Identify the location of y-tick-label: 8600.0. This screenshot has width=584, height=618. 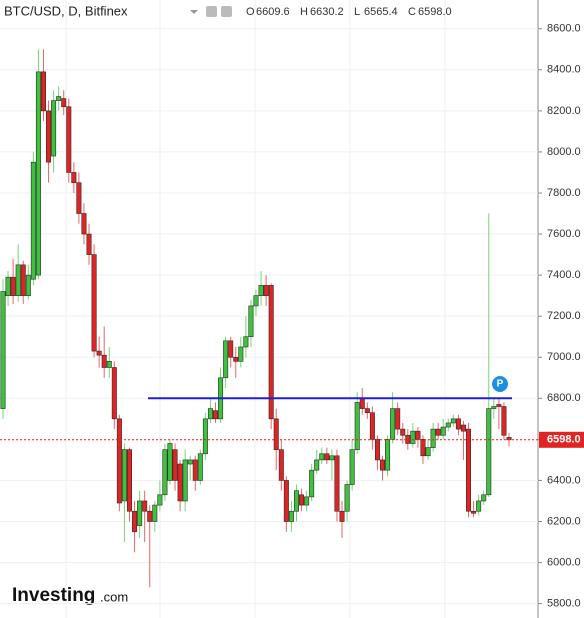
(564, 29).